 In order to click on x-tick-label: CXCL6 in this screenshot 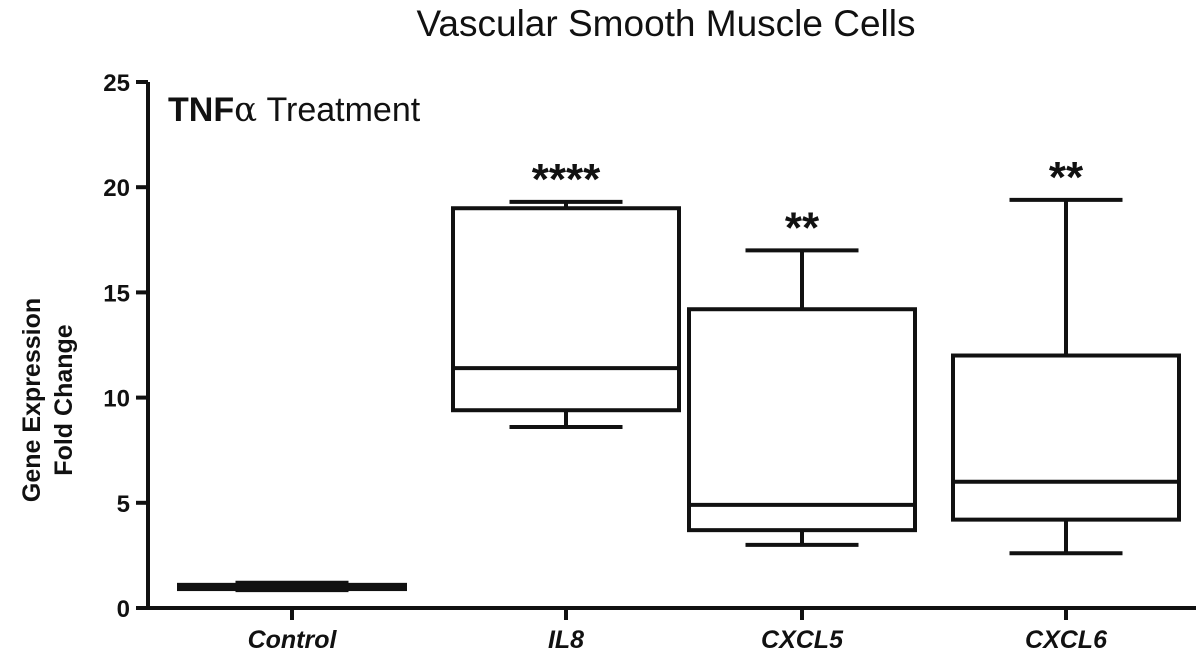, I will do `click(1066, 640)`.